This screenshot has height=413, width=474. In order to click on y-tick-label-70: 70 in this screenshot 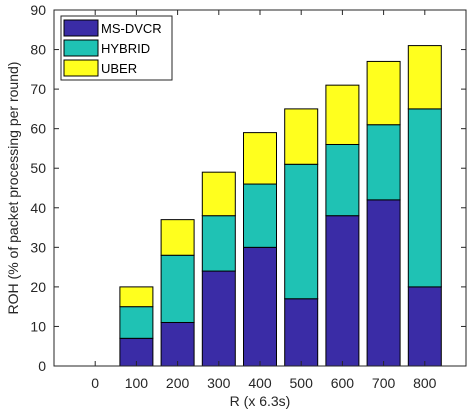, I will do `click(38, 89)`.